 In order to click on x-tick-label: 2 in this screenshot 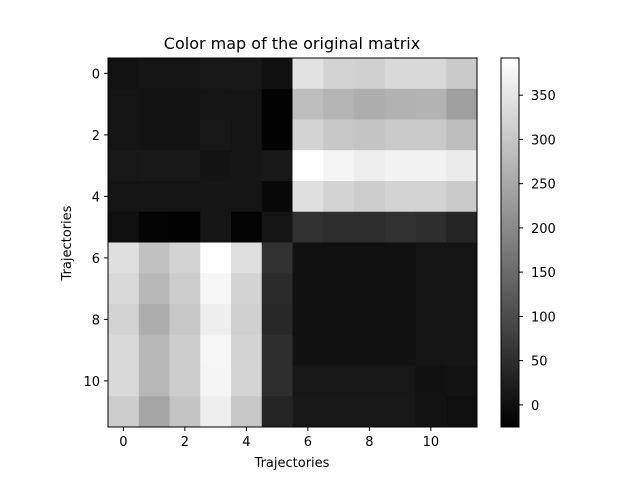, I will do `click(185, 442)`.